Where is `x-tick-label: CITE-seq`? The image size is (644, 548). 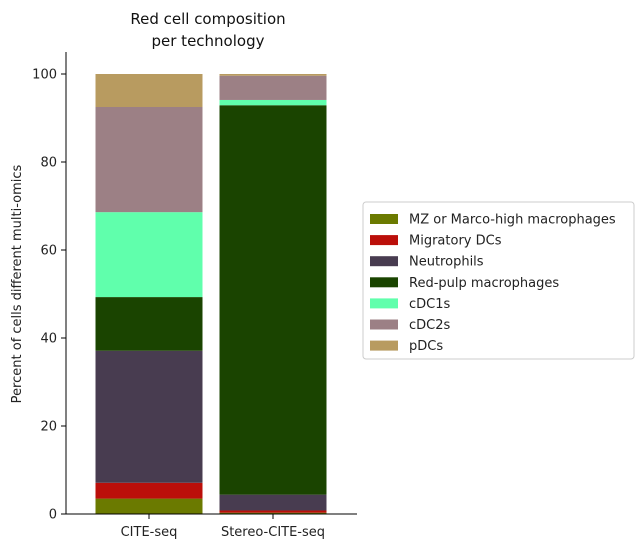 x-tick-label: CITE-seq is located at coordinates (149, 532).